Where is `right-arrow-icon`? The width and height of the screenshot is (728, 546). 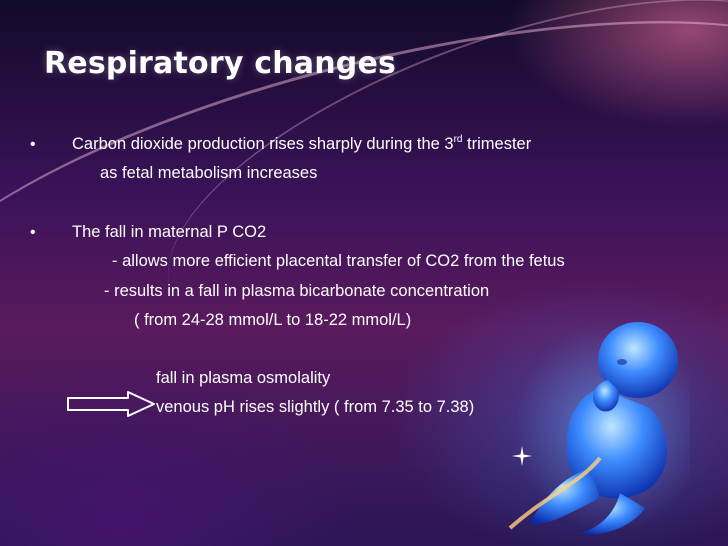 right-arrow-icon is located at coordinates (111, 404).